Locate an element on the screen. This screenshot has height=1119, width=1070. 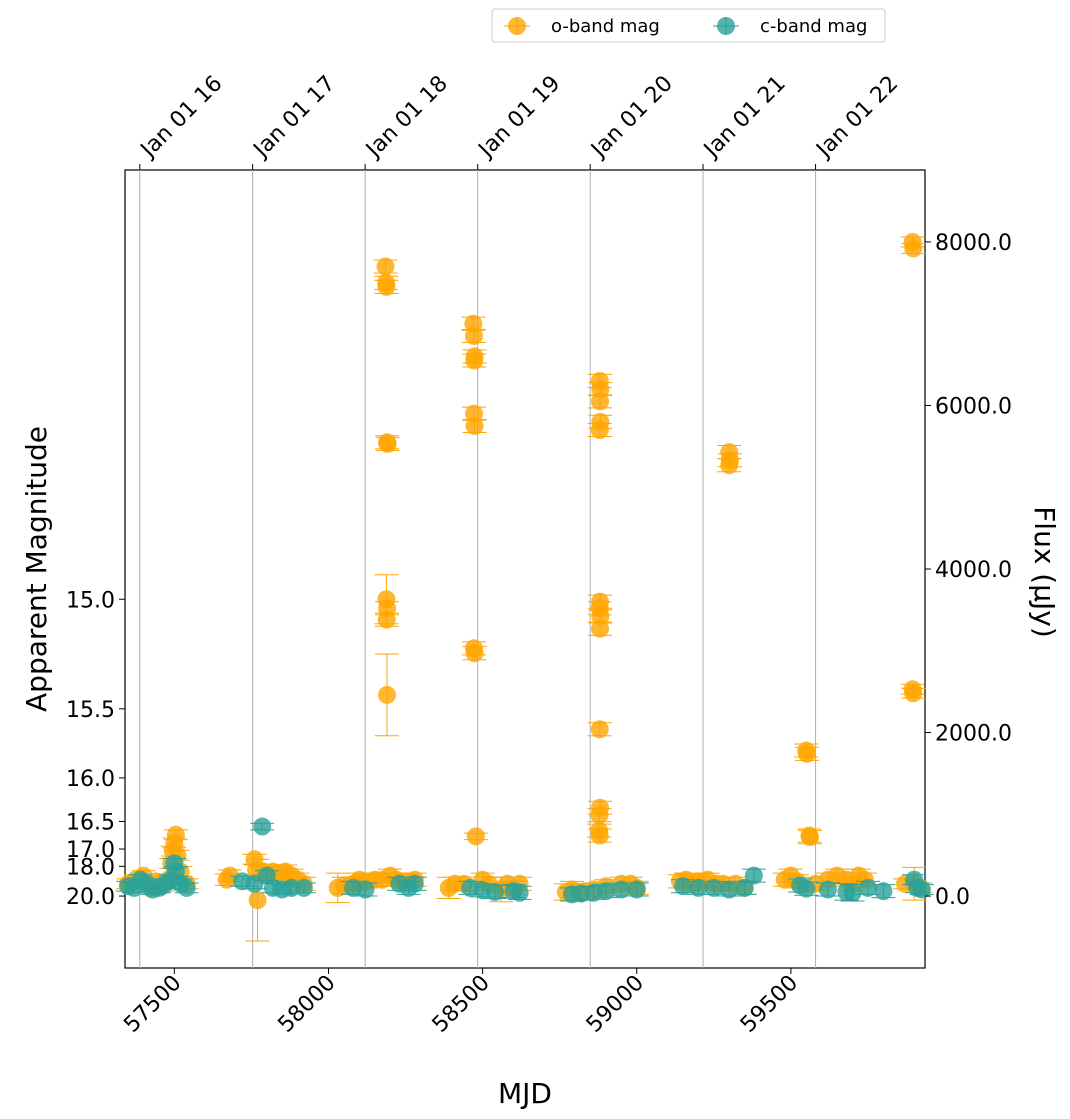
left-tick-label: 16.0 is located at coordinates (90, 779).